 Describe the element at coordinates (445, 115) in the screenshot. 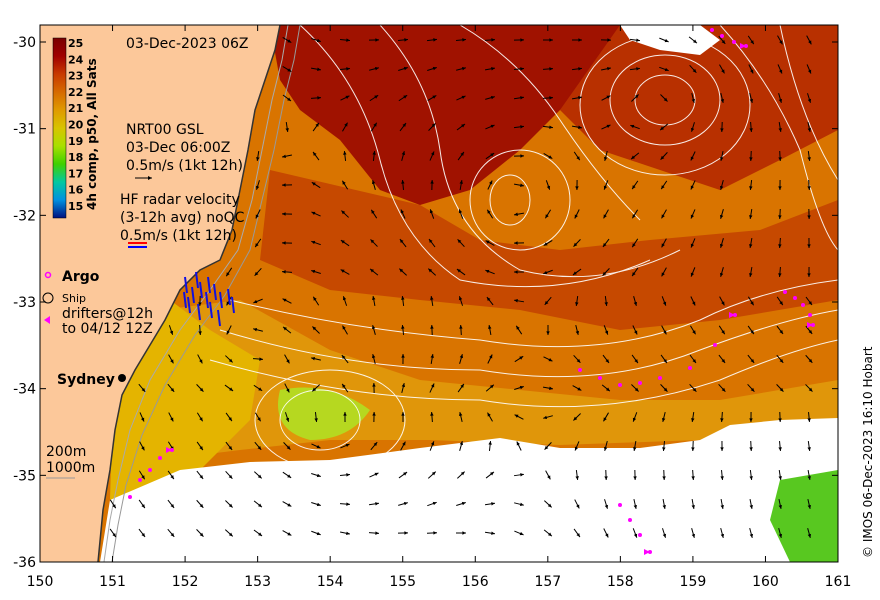

I see `sst-hot-region` at that location.